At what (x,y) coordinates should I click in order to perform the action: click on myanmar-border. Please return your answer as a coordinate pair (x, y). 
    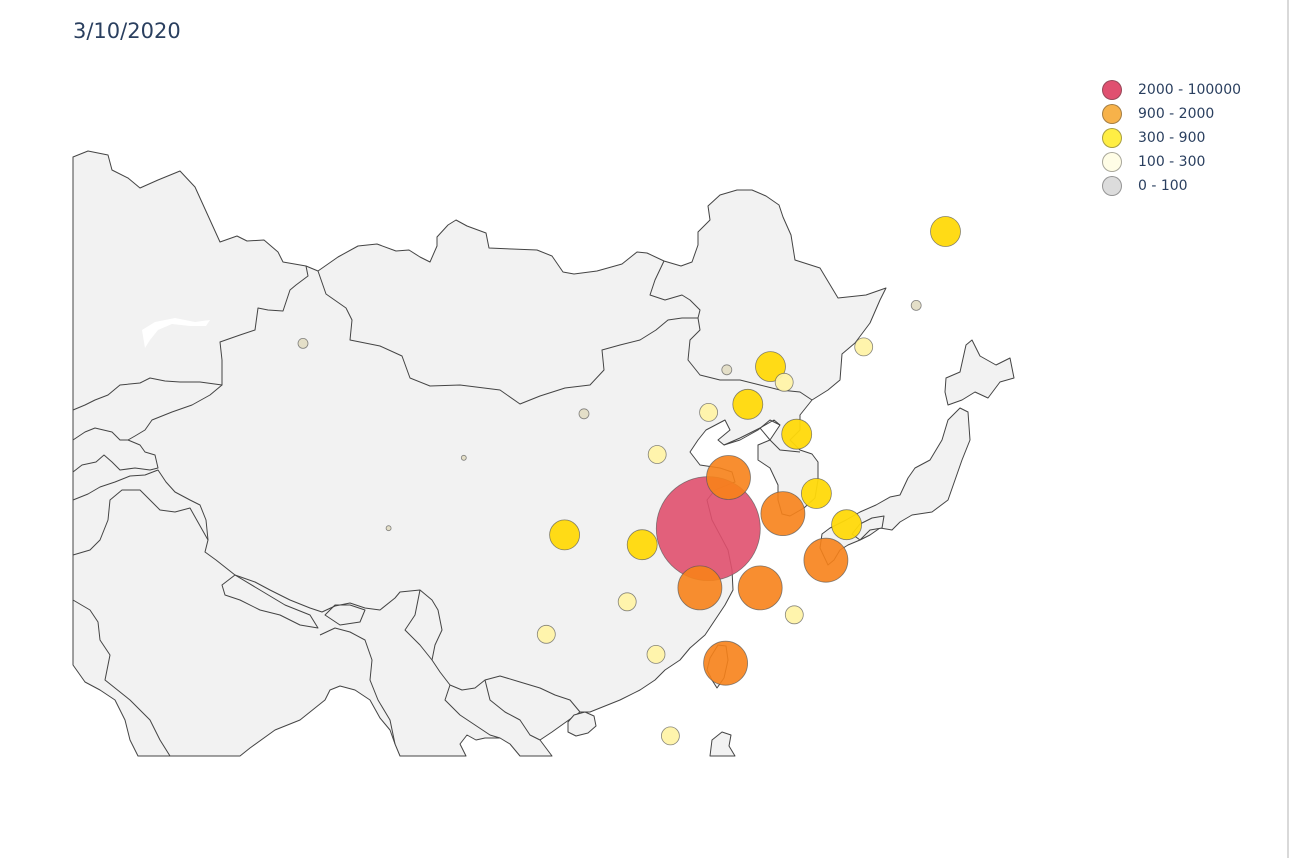
    Looking at the image, I should click on (357, 686).